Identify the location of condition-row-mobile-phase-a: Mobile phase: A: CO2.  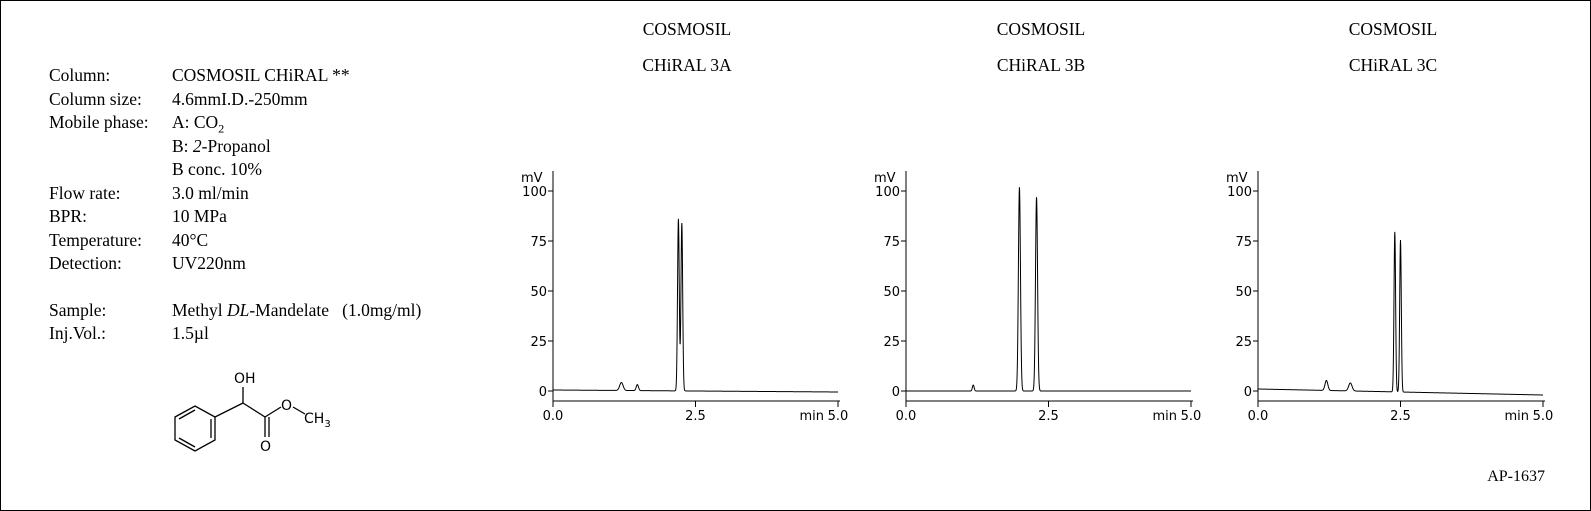
(235, 123).